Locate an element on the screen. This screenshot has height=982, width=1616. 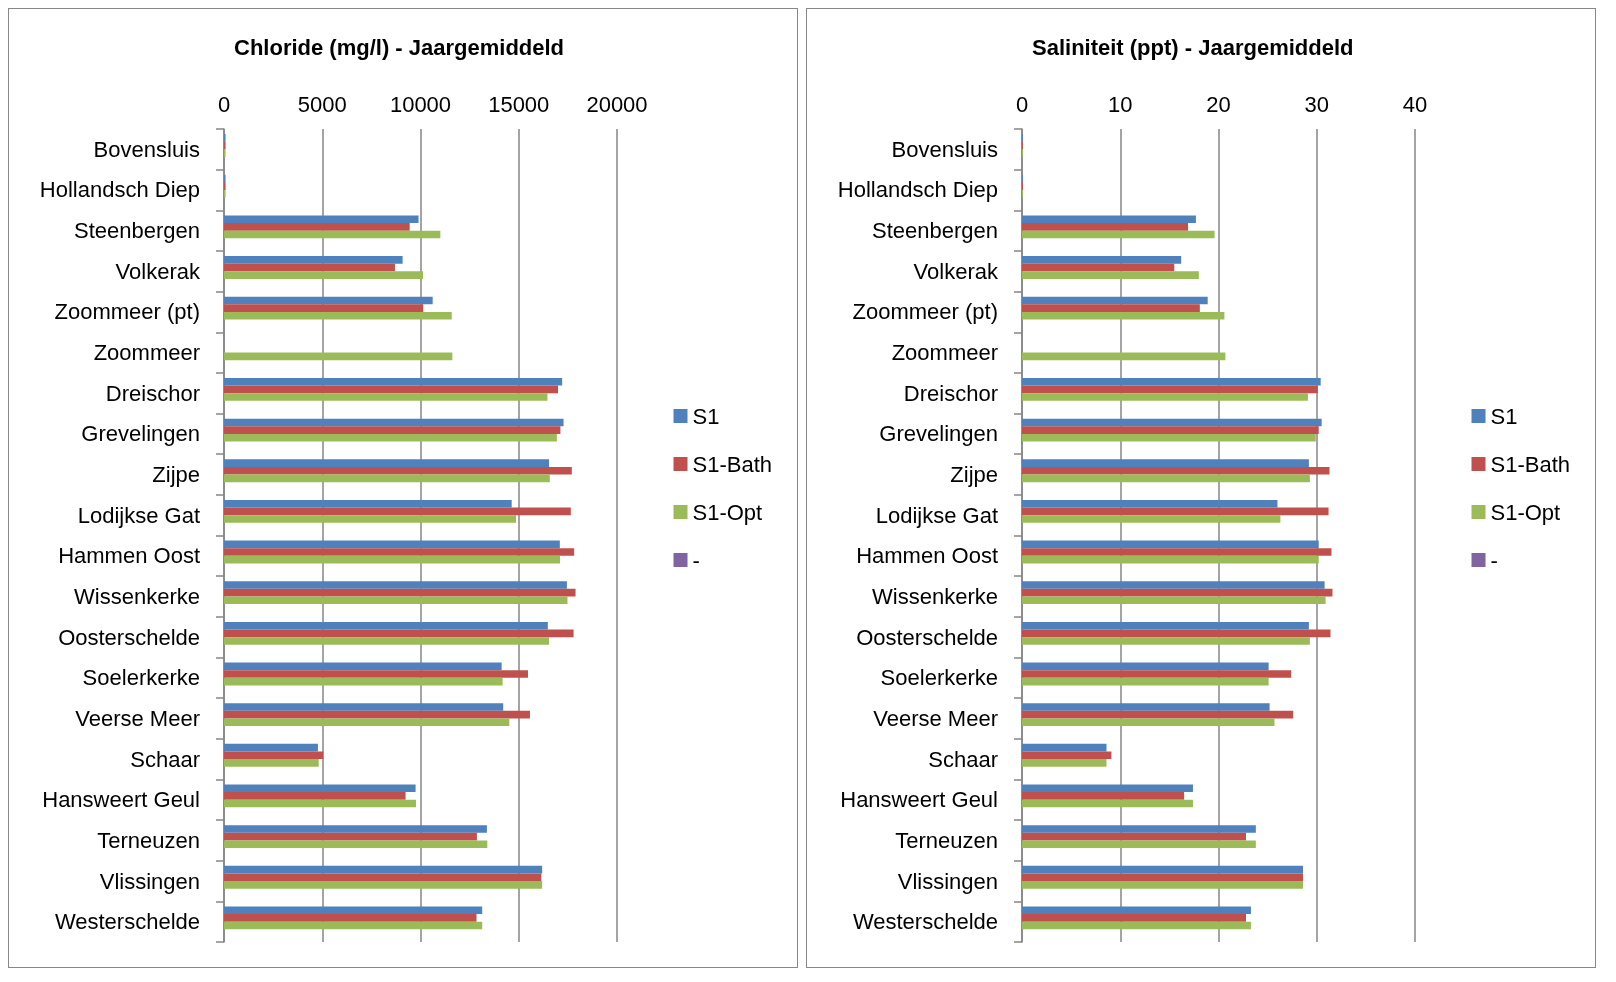
y-tick-label: Grevelingen is located at coordinates (938, 434).